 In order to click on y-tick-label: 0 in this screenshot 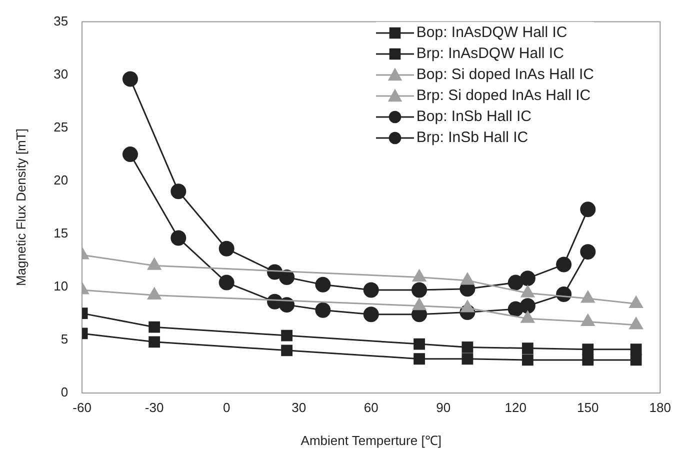, I will do `click(64, 392)`.